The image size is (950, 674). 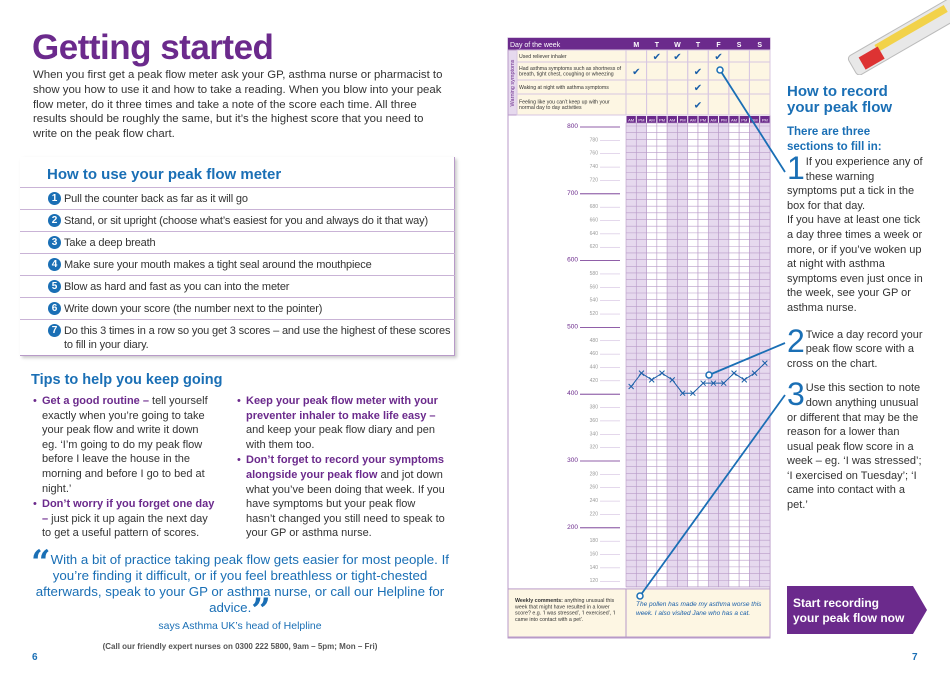 I want to click on minor-tick-label: 220, so click(x=594, y=514).